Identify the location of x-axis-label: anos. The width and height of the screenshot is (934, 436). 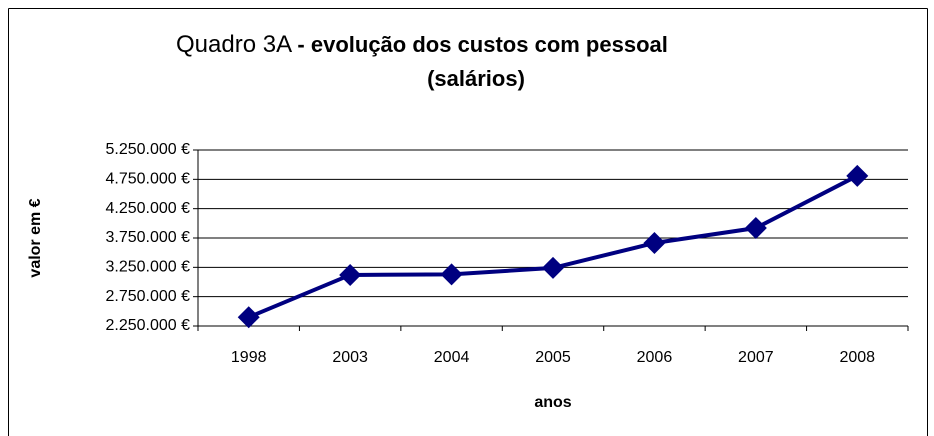
(552, 402).